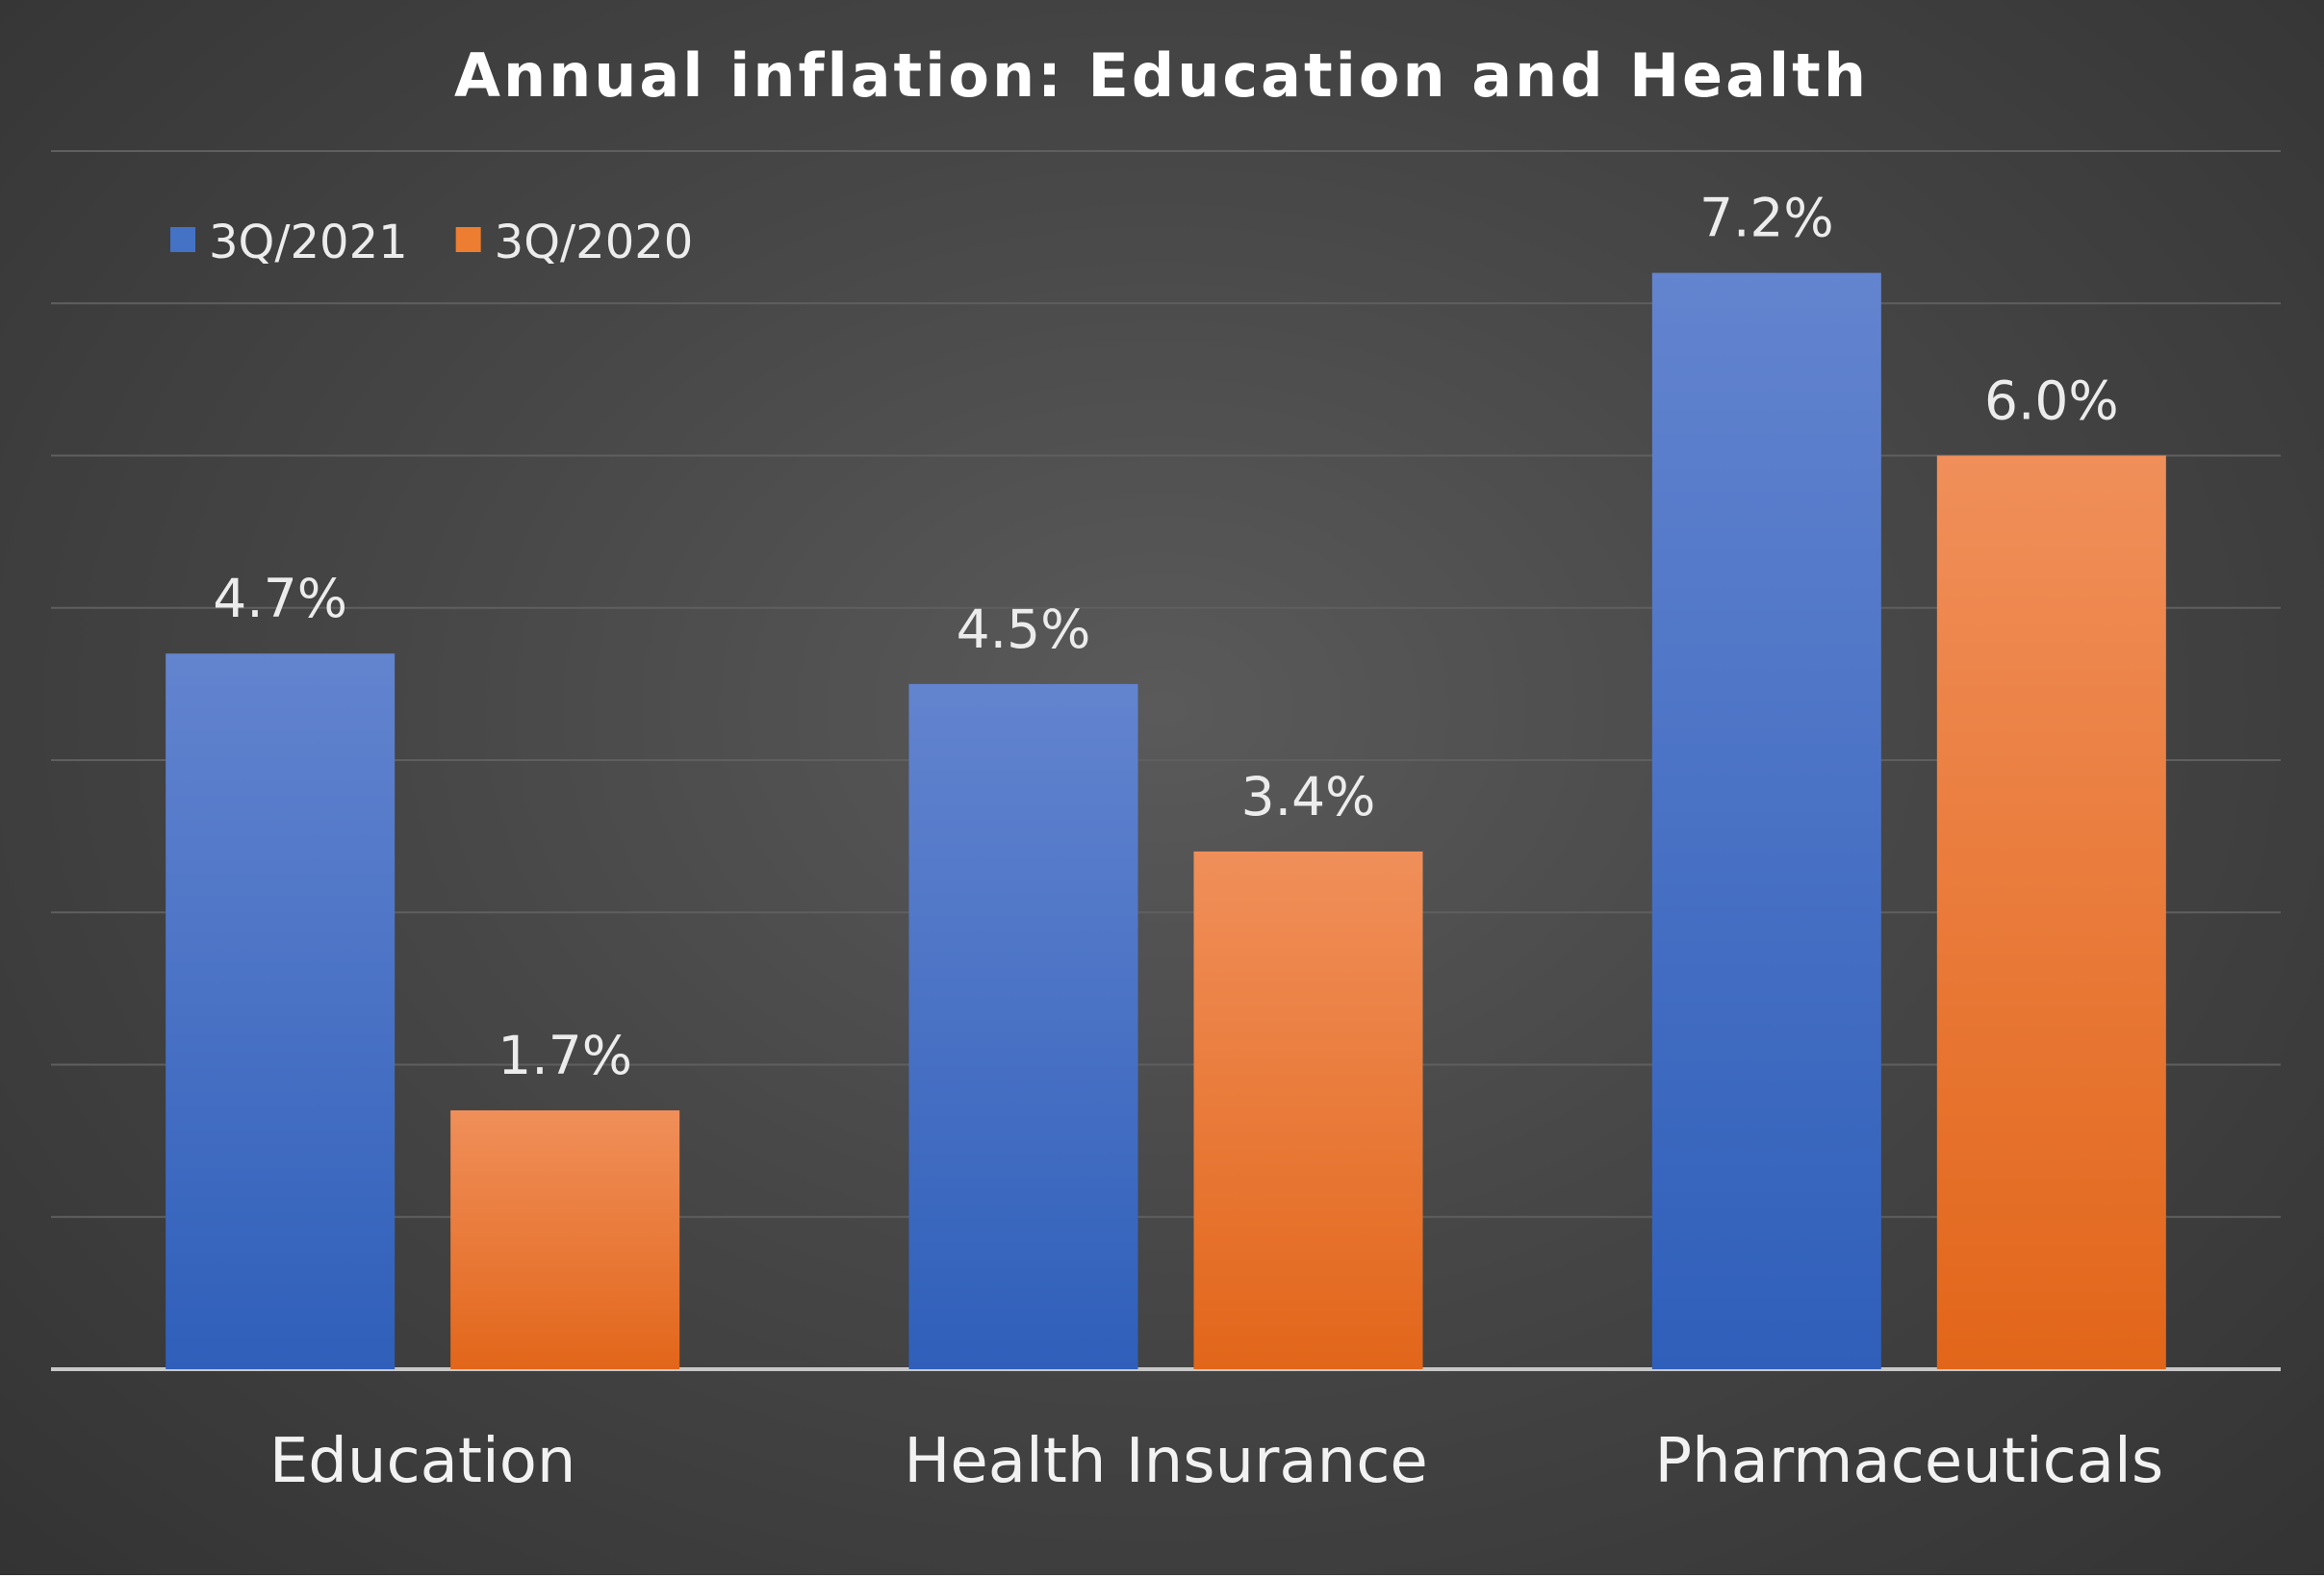 This screenshot has width=2324, height=1578. What do you see at coordinates (2051, 912) in the screenshot?
I see `bar-series-2-pharmaceuticals` at bounding box center [2051, 912].